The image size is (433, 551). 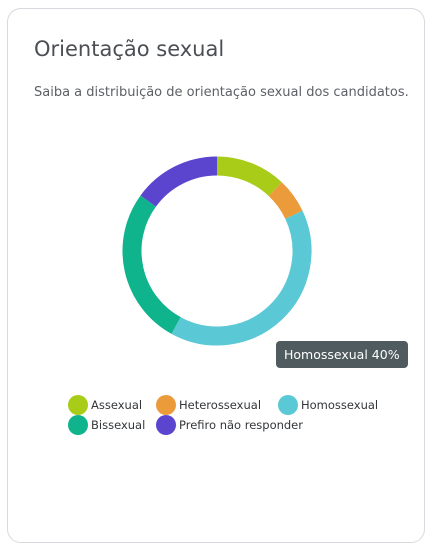 I want to click on legend-label: Prefiro não responder, so click(x=241, y=425).